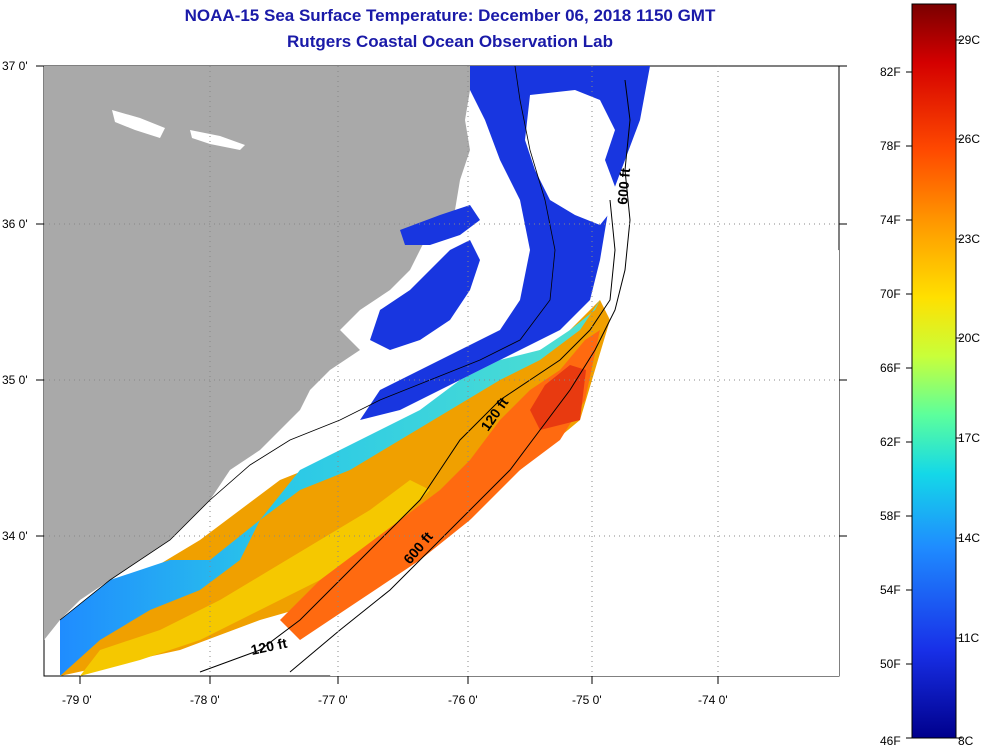 Image resolution: width=984 pixels, height=754 pixels. What do you see at coordinates (15, 224) in the screenshot?
I see `lat-label: 36 0'` at bounding box center [15, 224].